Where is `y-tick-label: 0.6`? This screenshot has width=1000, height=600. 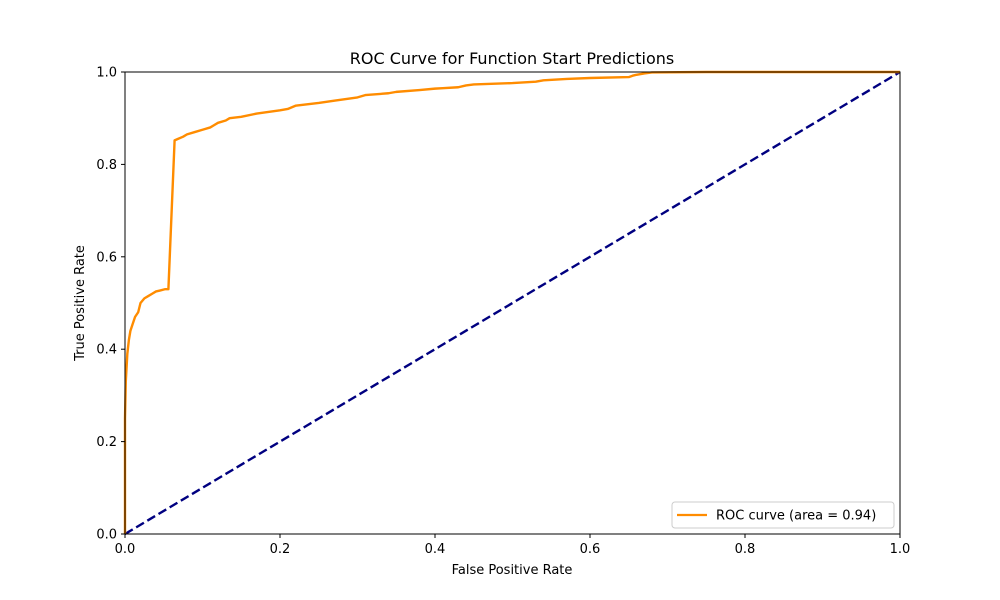 y-tick-label: 0.6 is located at coordinates (106, 257).